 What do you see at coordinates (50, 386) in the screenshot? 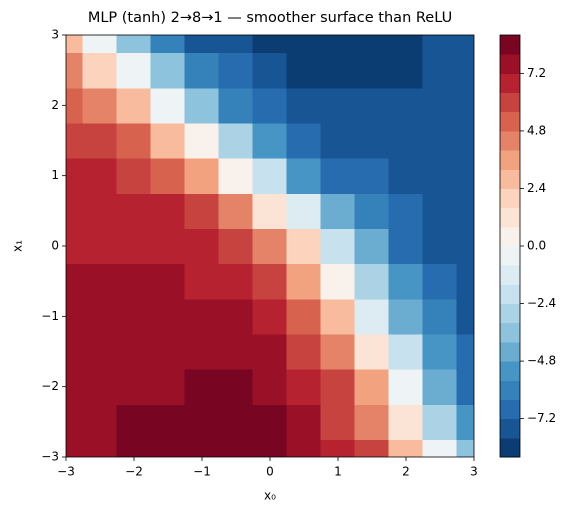
I see `y-tick-label: −2` at bounding box center [50, 386].